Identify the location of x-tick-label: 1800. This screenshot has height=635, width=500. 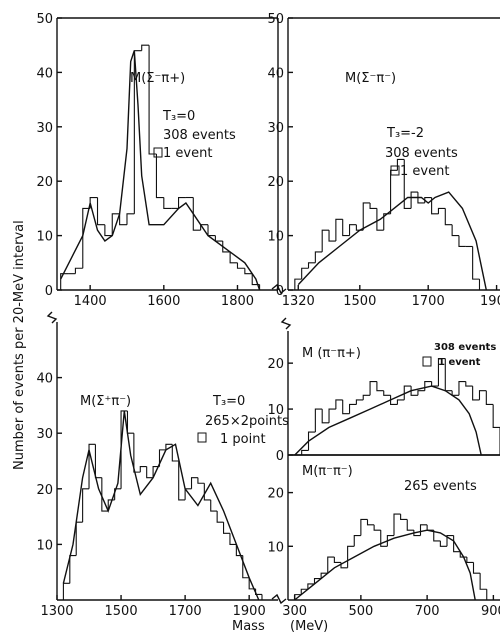
(237, 301).